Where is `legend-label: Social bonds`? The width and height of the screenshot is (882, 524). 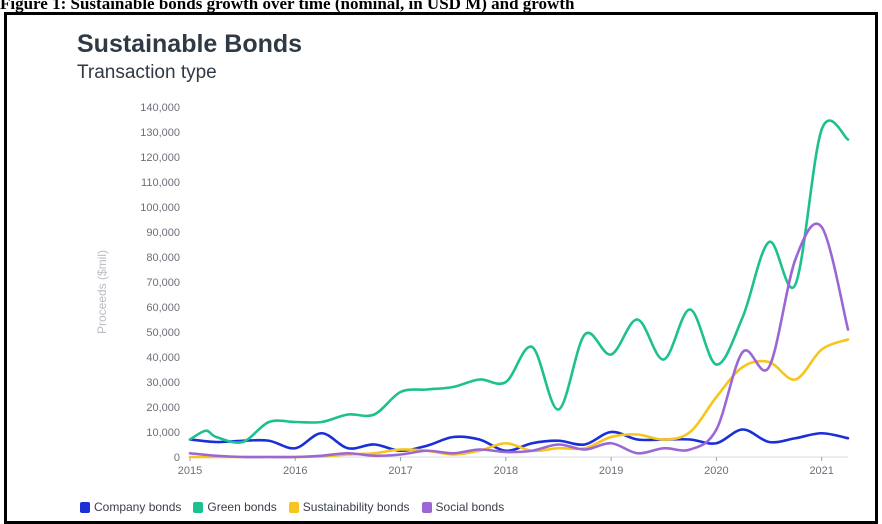 legend-label: Social bonds is located at coordinates (470, 507).